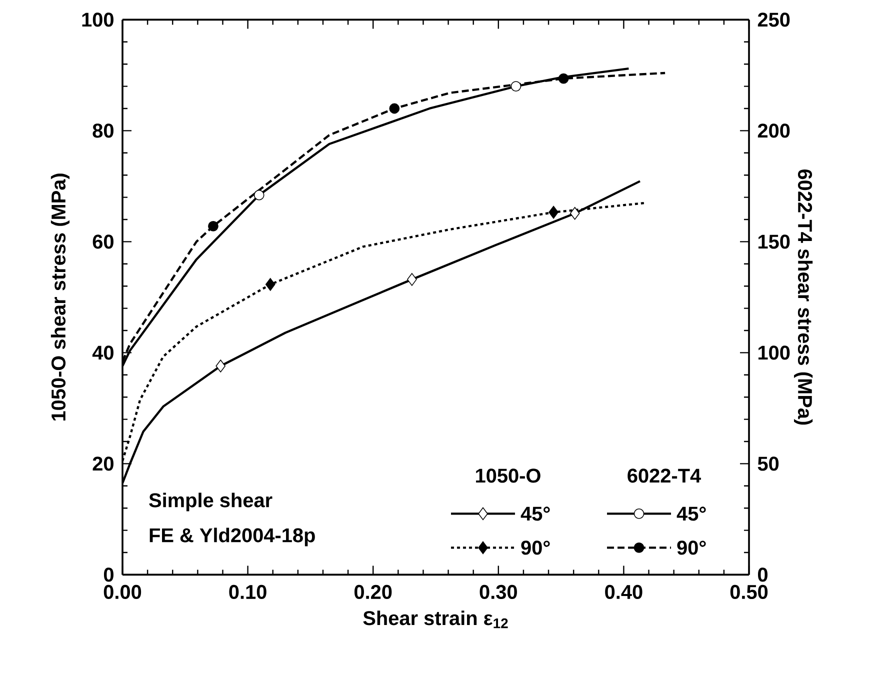 The height and width of the screenshot is (683, 891). I want to click on x-tick-label: 0.20, so click(373, 592).